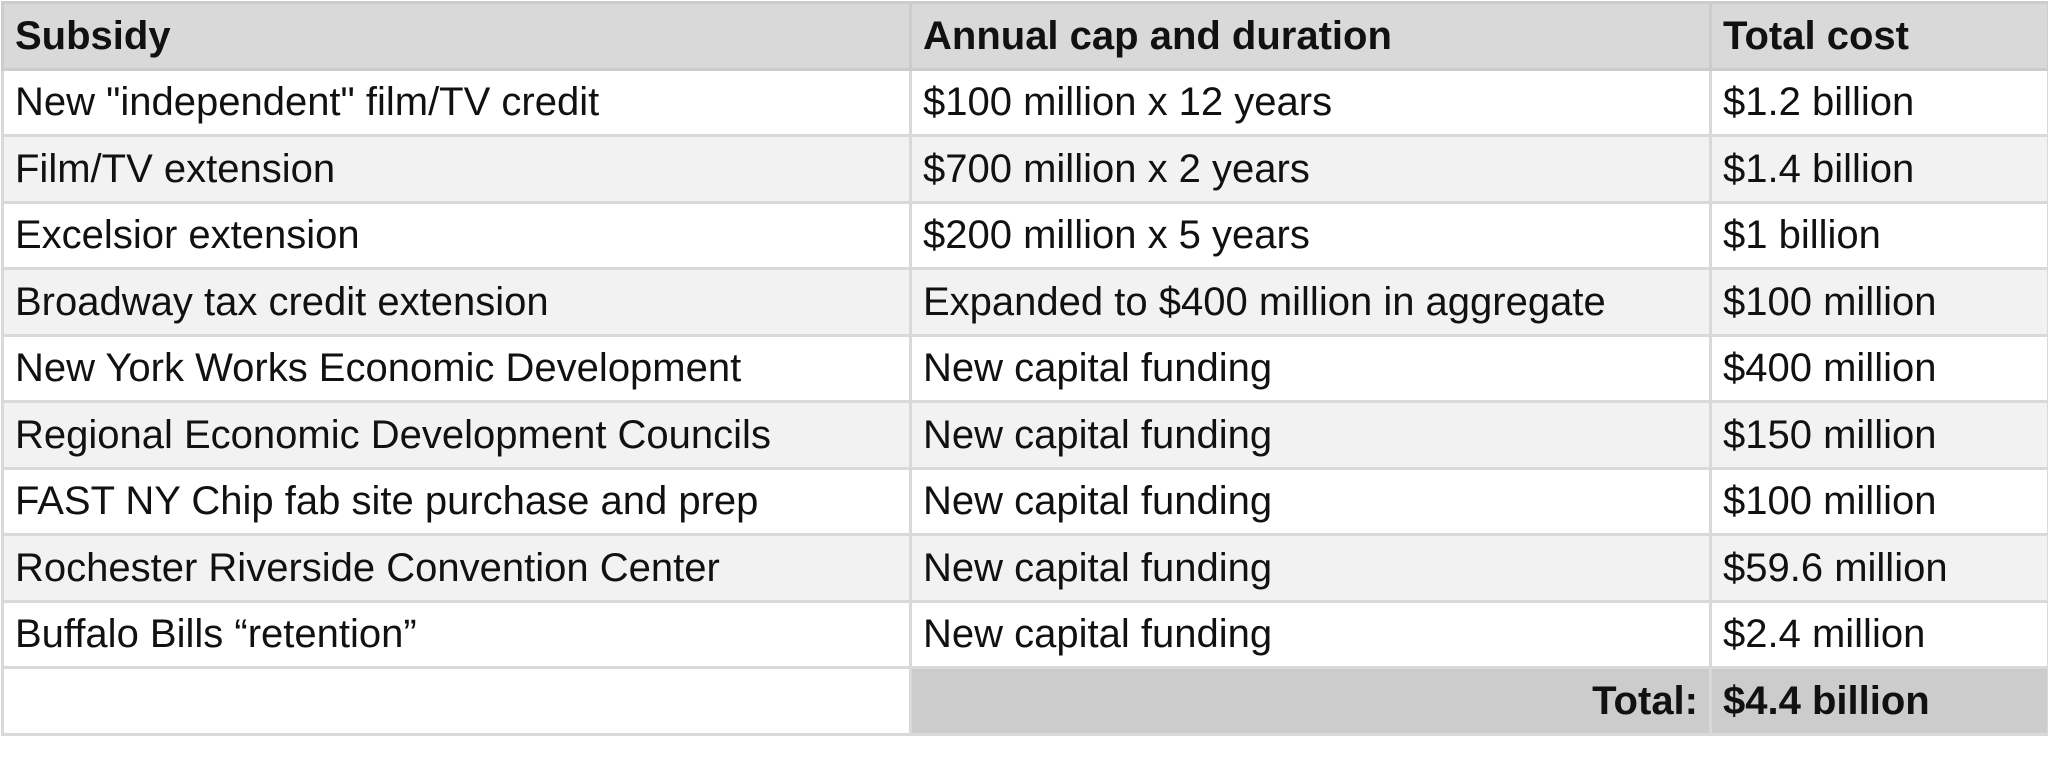 This screenshot has width=2048, height=767. What do you see at coordinates (457, 235) in the screenshot?
I see `cell-subsidy: Excelsior extension` at bounding box center [457, 235].